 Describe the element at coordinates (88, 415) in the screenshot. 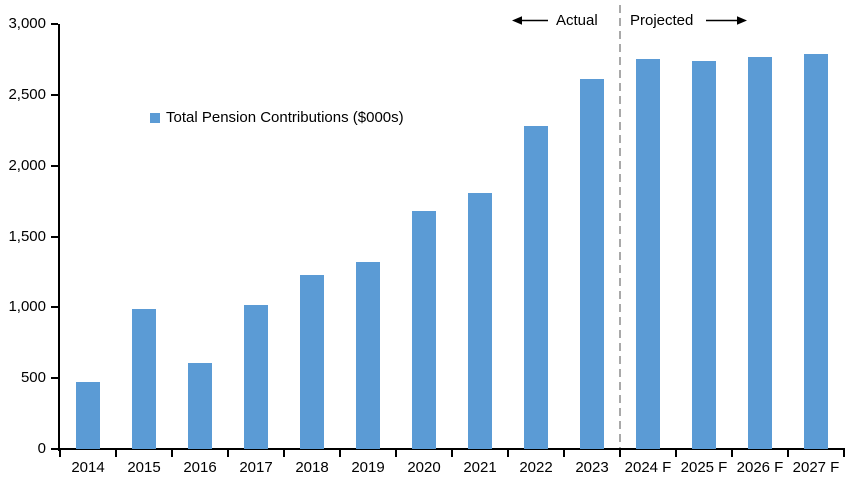

I see `bar-2014` at that location.